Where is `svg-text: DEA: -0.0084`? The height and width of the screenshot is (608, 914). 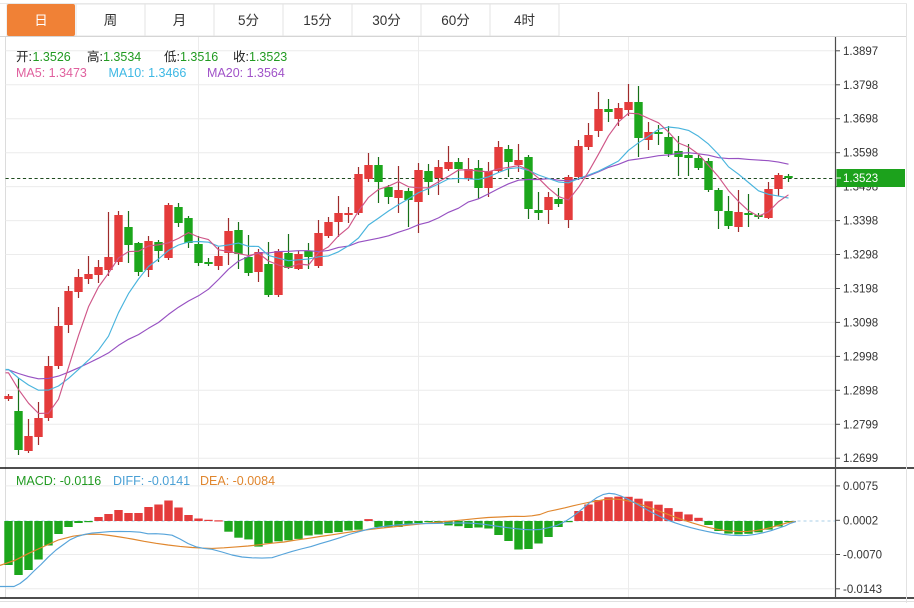 svg-text: DEA: -0.0084 is located at coordinates (237, 481).